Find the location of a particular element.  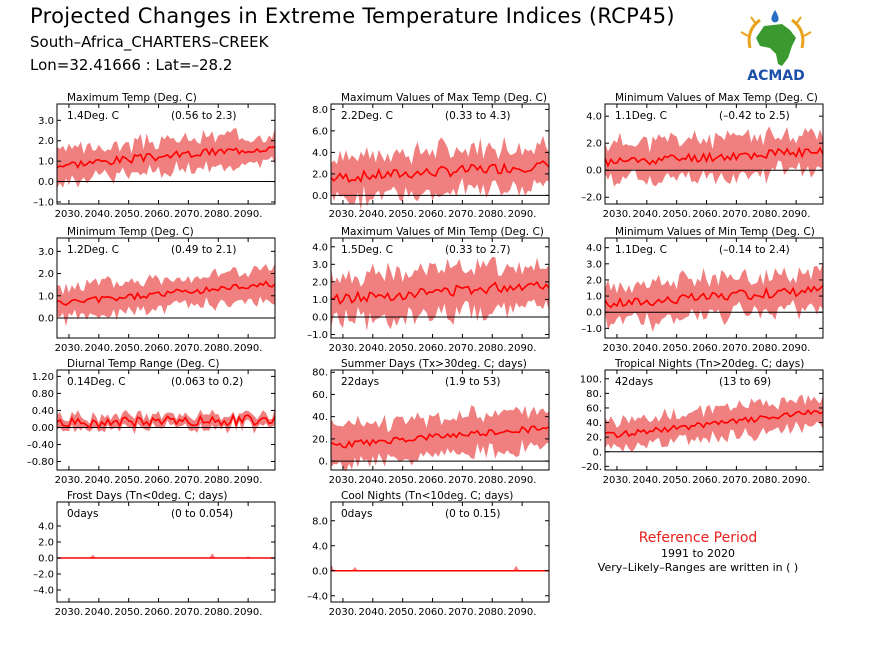

y-tick-label: 80. is located at coordinates (320, 373).